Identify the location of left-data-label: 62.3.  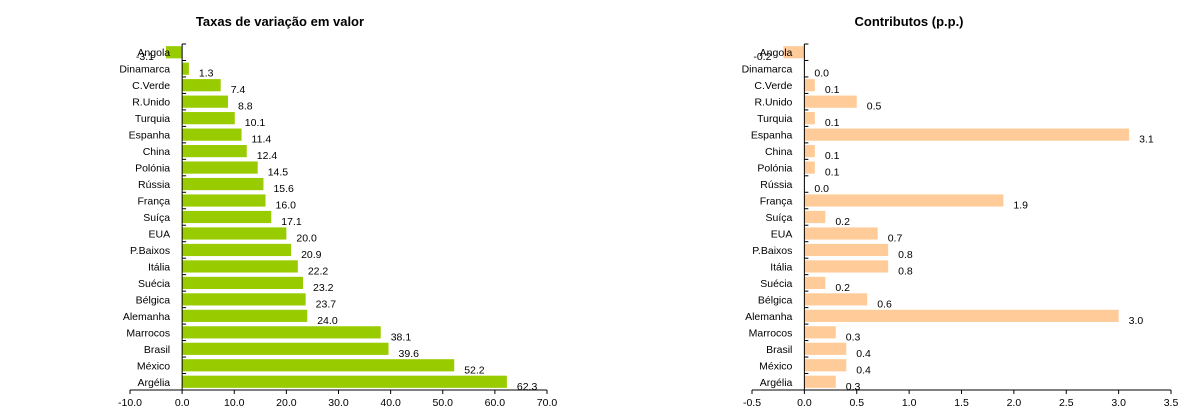
(527, 387).